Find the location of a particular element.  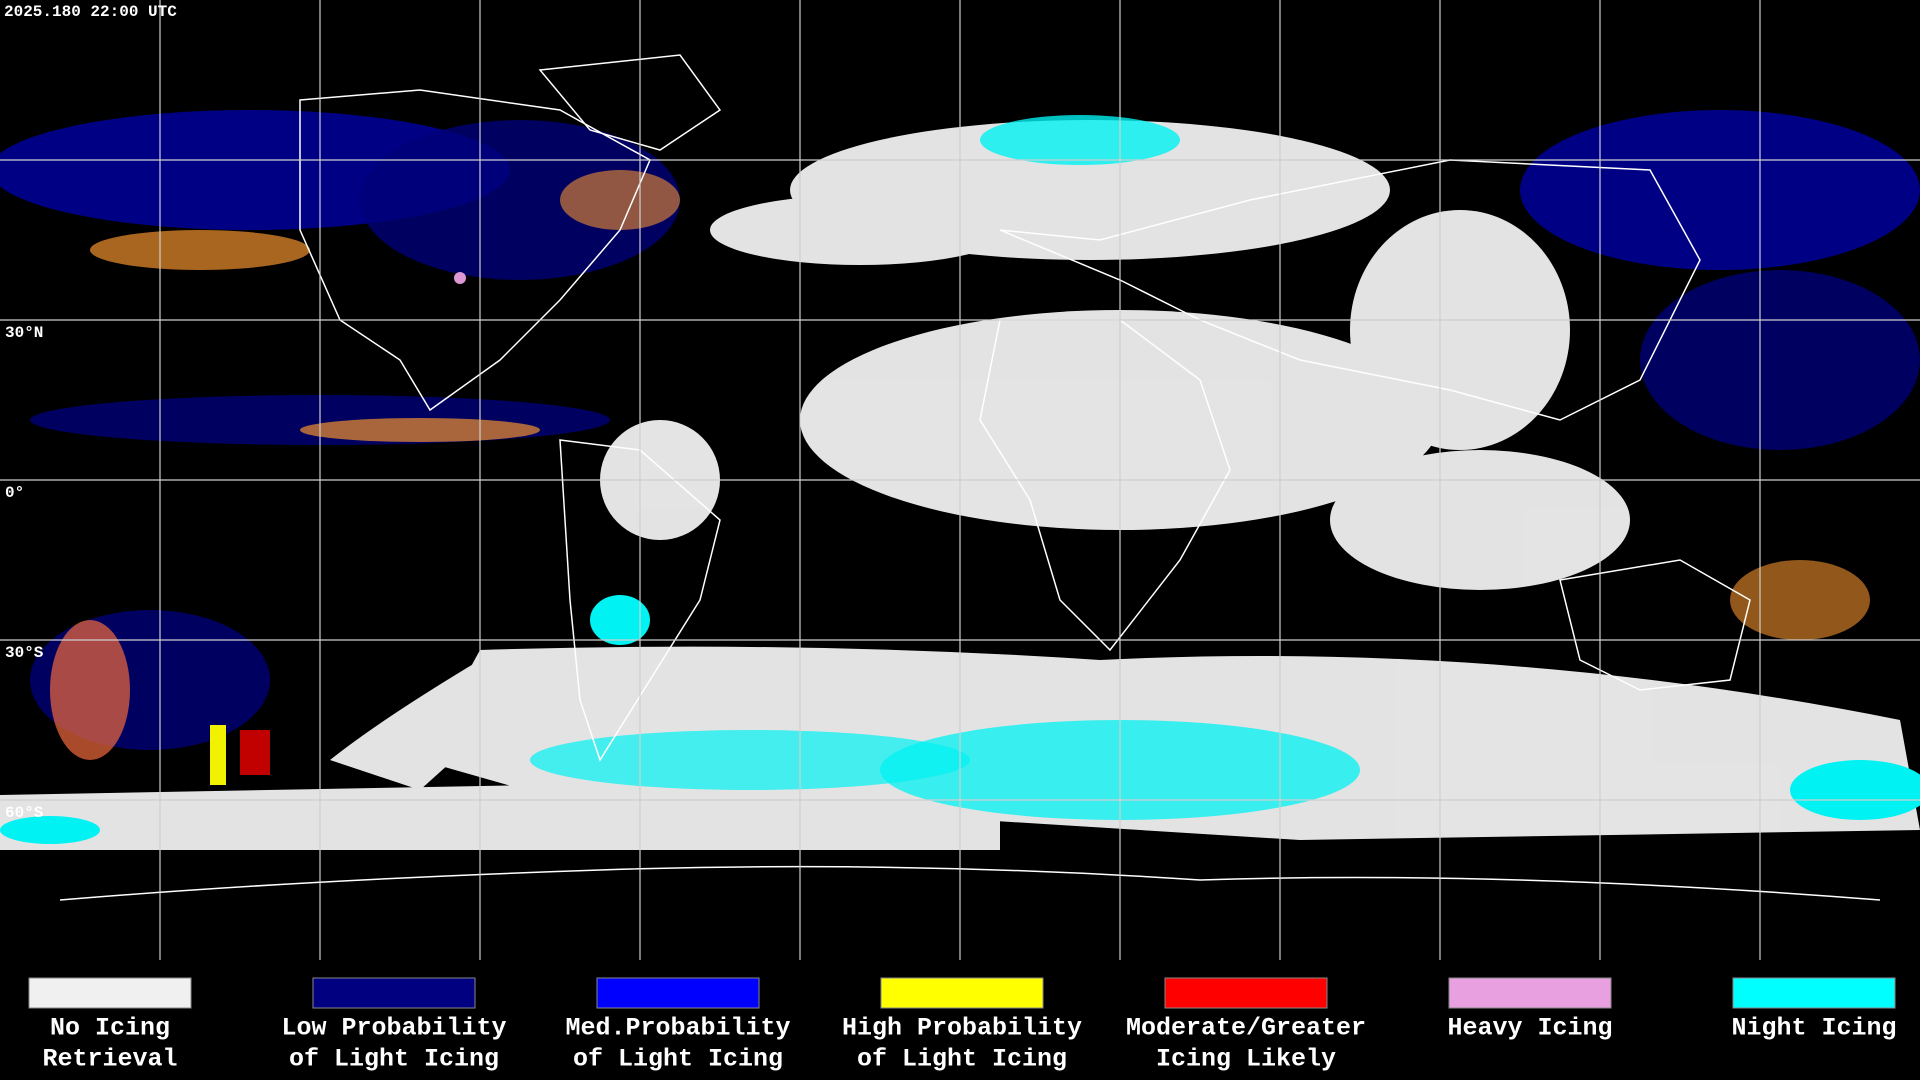

legend-label: Icing Likely is located at coordinates (1246, 1059).